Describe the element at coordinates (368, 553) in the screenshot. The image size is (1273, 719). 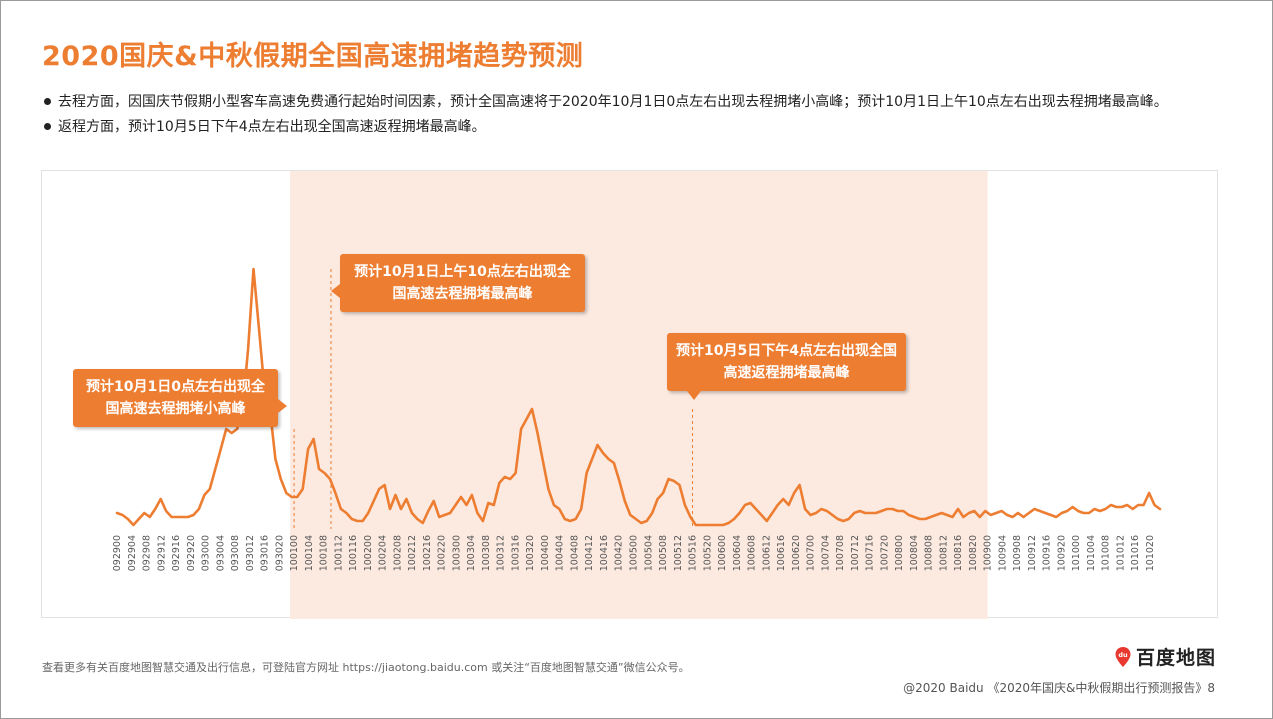
I see `x-tick-label: 100200` at that location.